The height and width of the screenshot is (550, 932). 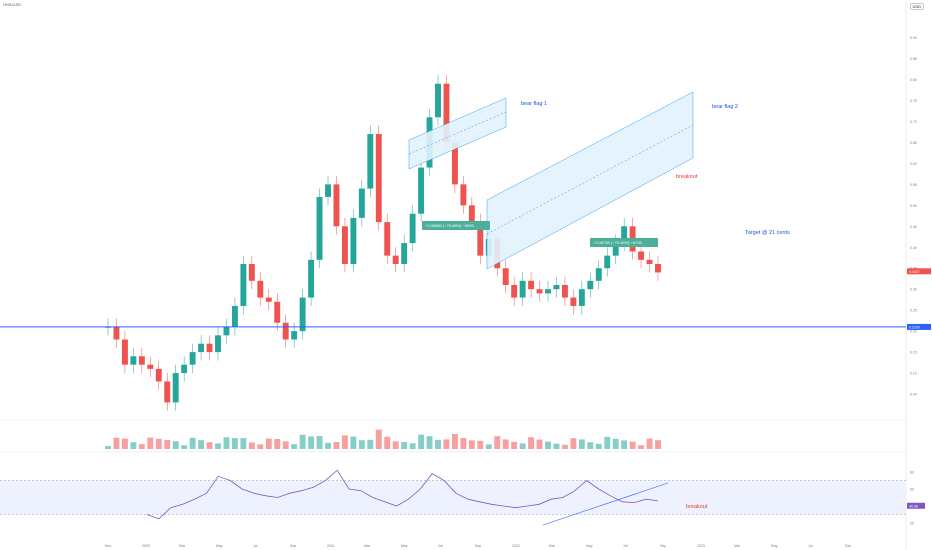 What do you see at coordinates (913, 248) in the screenshot?
I see `price-axis-tick: 0.40` at bounding box center [913, 248].